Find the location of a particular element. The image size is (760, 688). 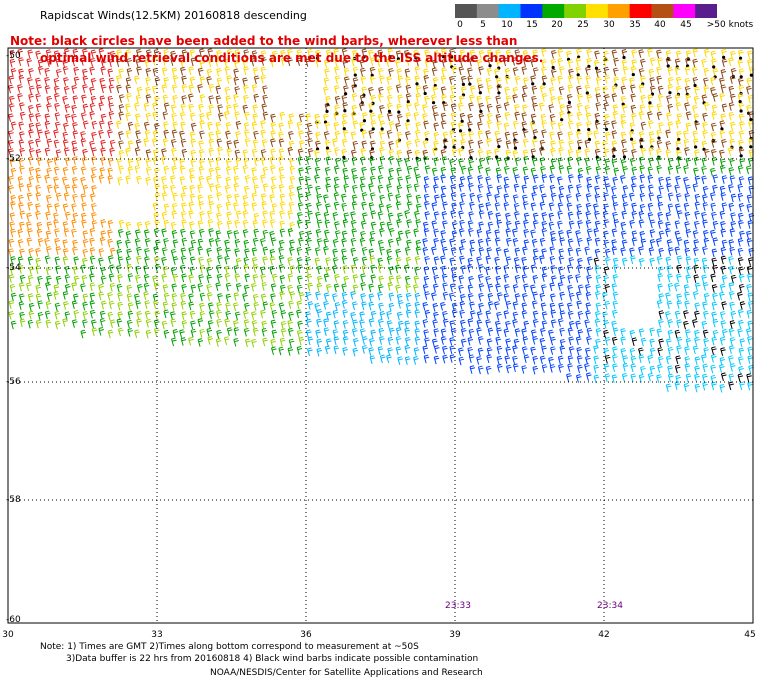

lon-label-42: 42 is located at coordinates (604, 635).